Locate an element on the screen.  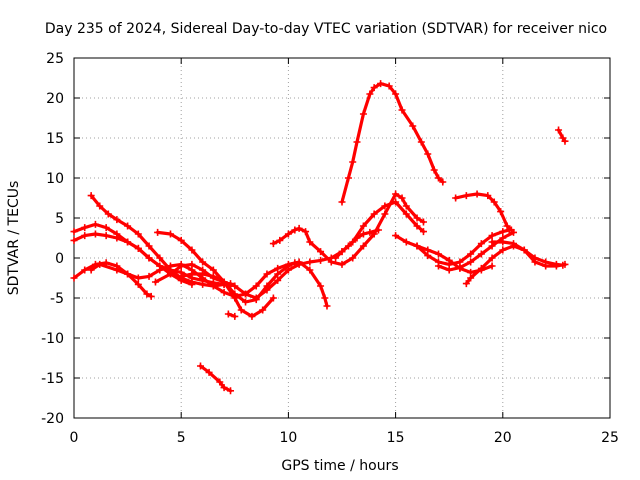
series-trace is located at coordinates (161, 241).